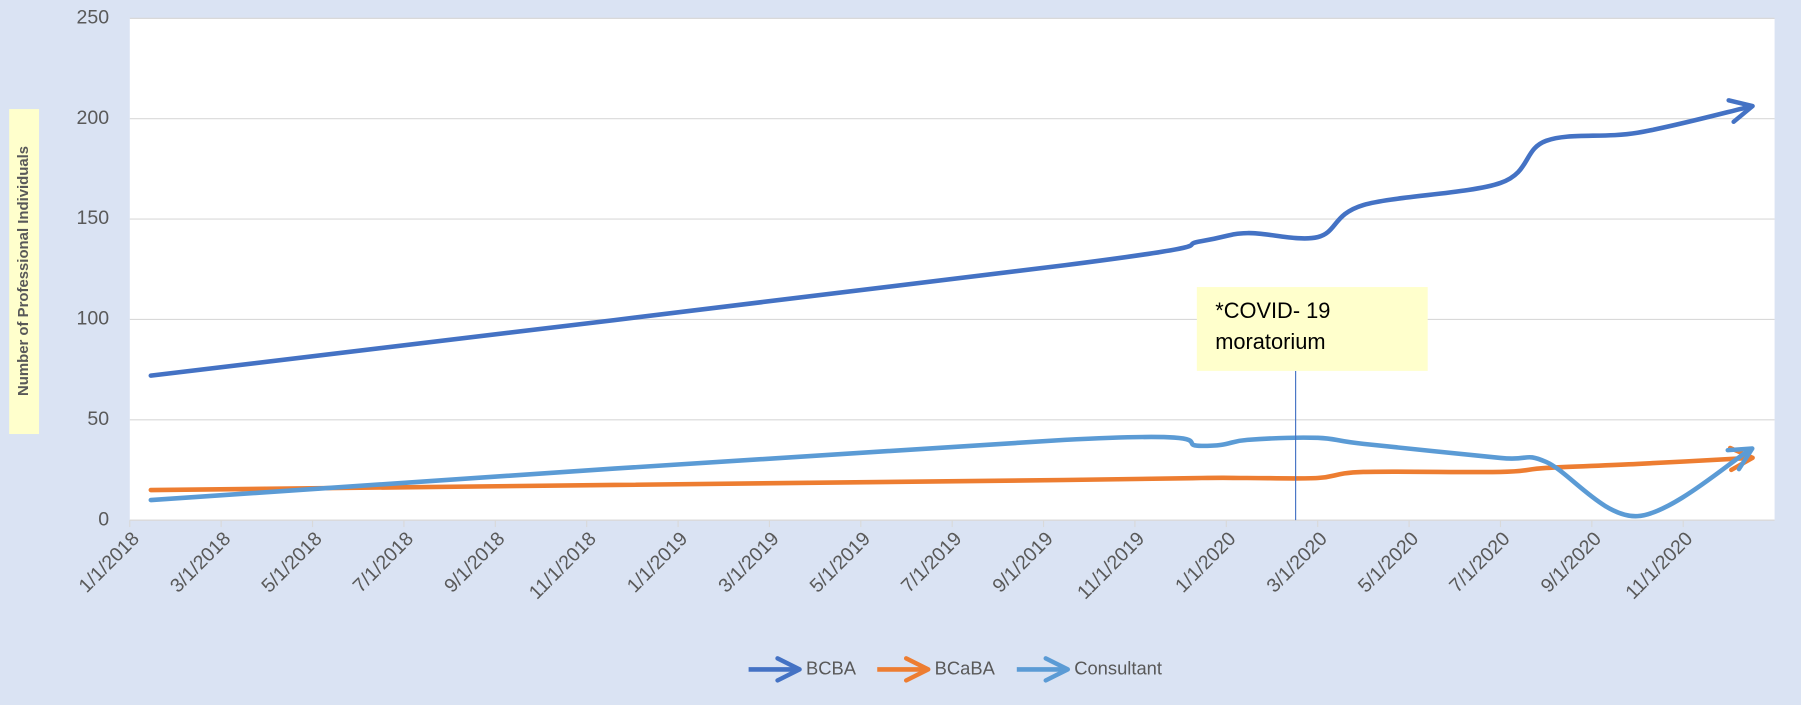  I want to click on y-tick-label: 50, so click(98, 419).